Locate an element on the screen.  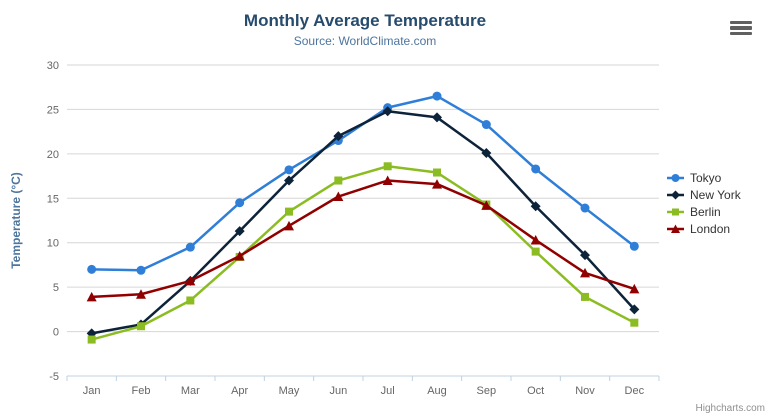
y-tick-label: 0 is located at coordinates (56, 333).